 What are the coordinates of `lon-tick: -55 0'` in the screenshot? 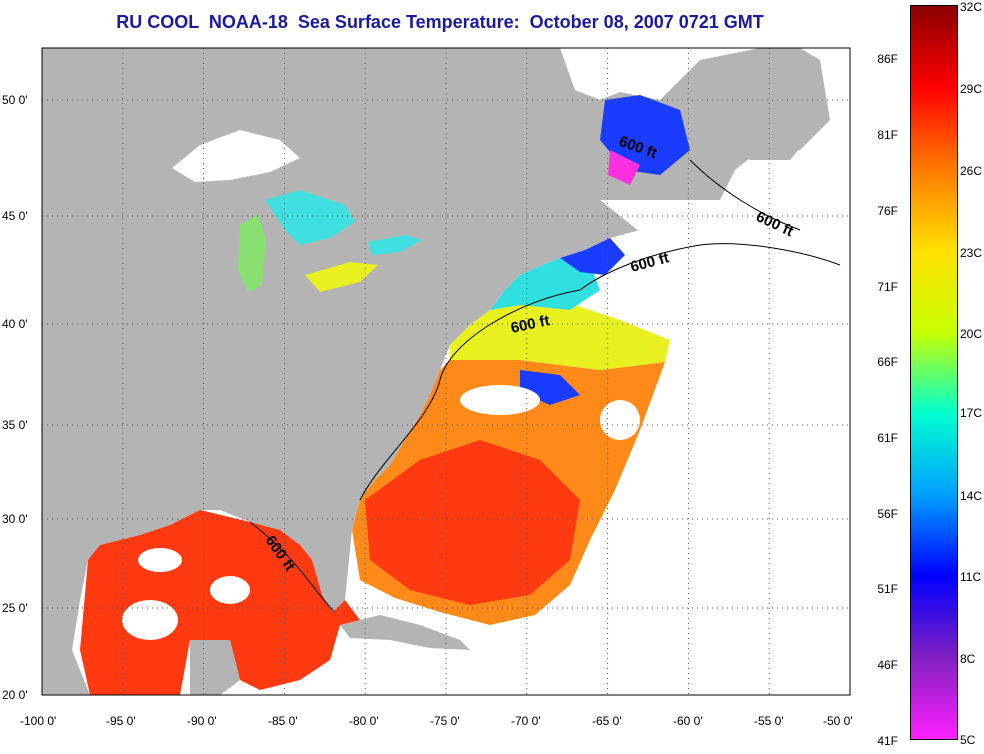 It's located at (769, 721).